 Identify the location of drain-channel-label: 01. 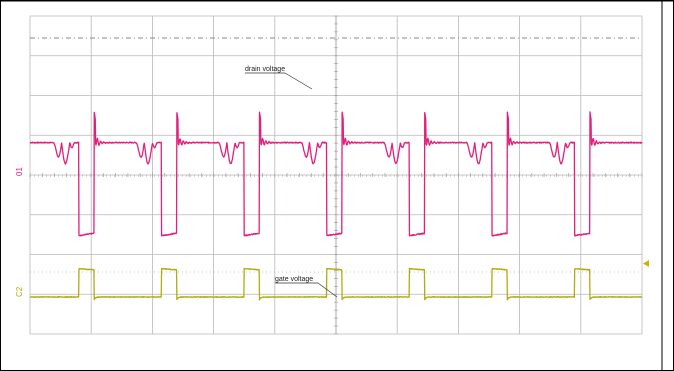
(19, 171).